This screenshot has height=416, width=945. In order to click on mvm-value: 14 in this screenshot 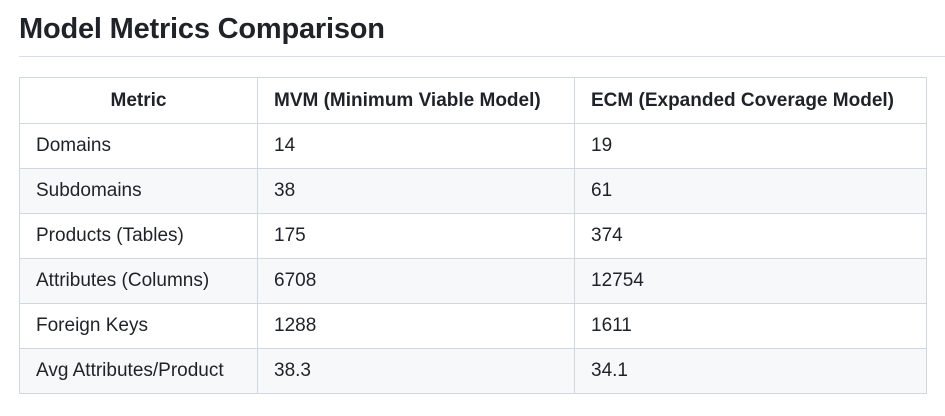, I will do `click(416, 146)`.